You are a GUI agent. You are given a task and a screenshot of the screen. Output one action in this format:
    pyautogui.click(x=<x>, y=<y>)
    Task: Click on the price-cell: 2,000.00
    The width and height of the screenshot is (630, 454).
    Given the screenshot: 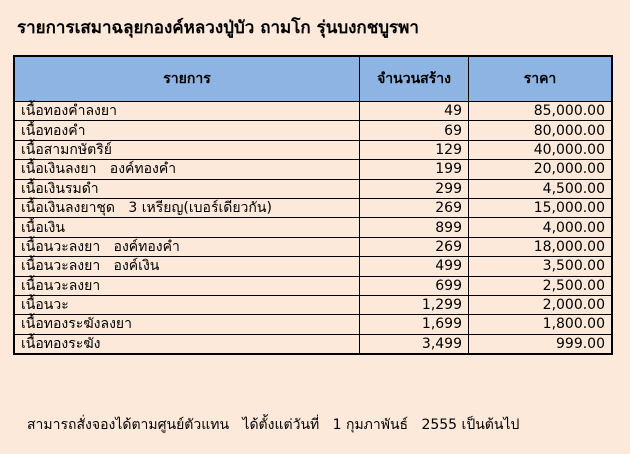 What is the action you would take?
    pyautogui.click(x=540, y=305)
    